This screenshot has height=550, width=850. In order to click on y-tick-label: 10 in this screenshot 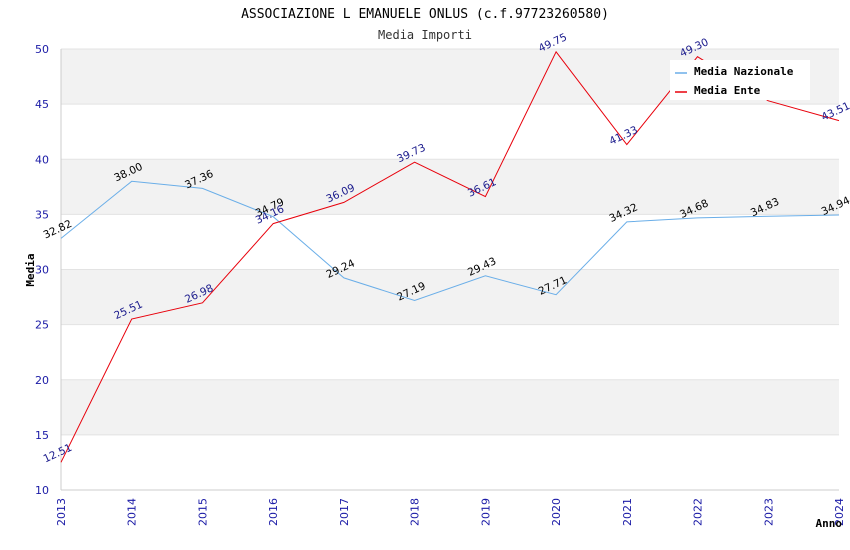, I will do `click(42, 490)`.